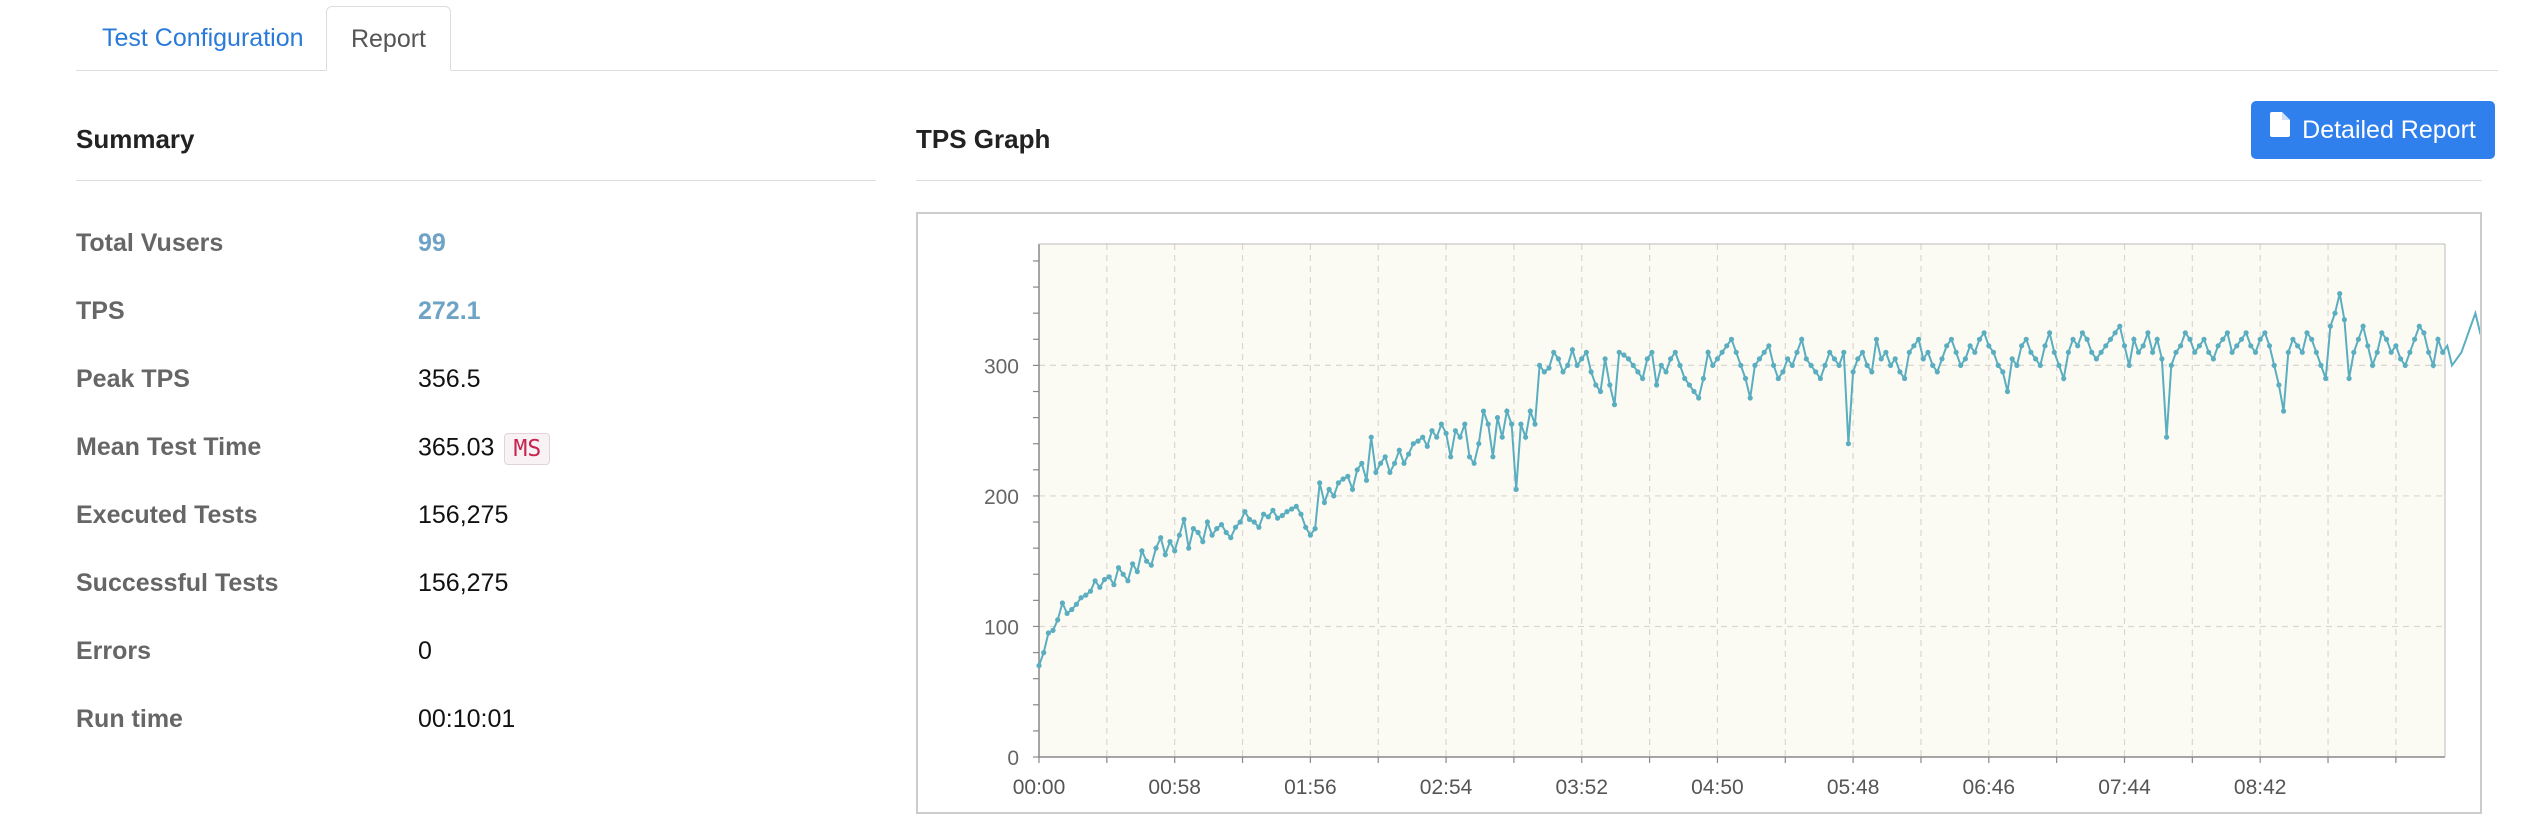 The height and width of the screenshot is (826, 2548). Describe the element at coordinates (203, 38) in the screenshot. I see `tab-test-configuration: Test Configuration` at that location.